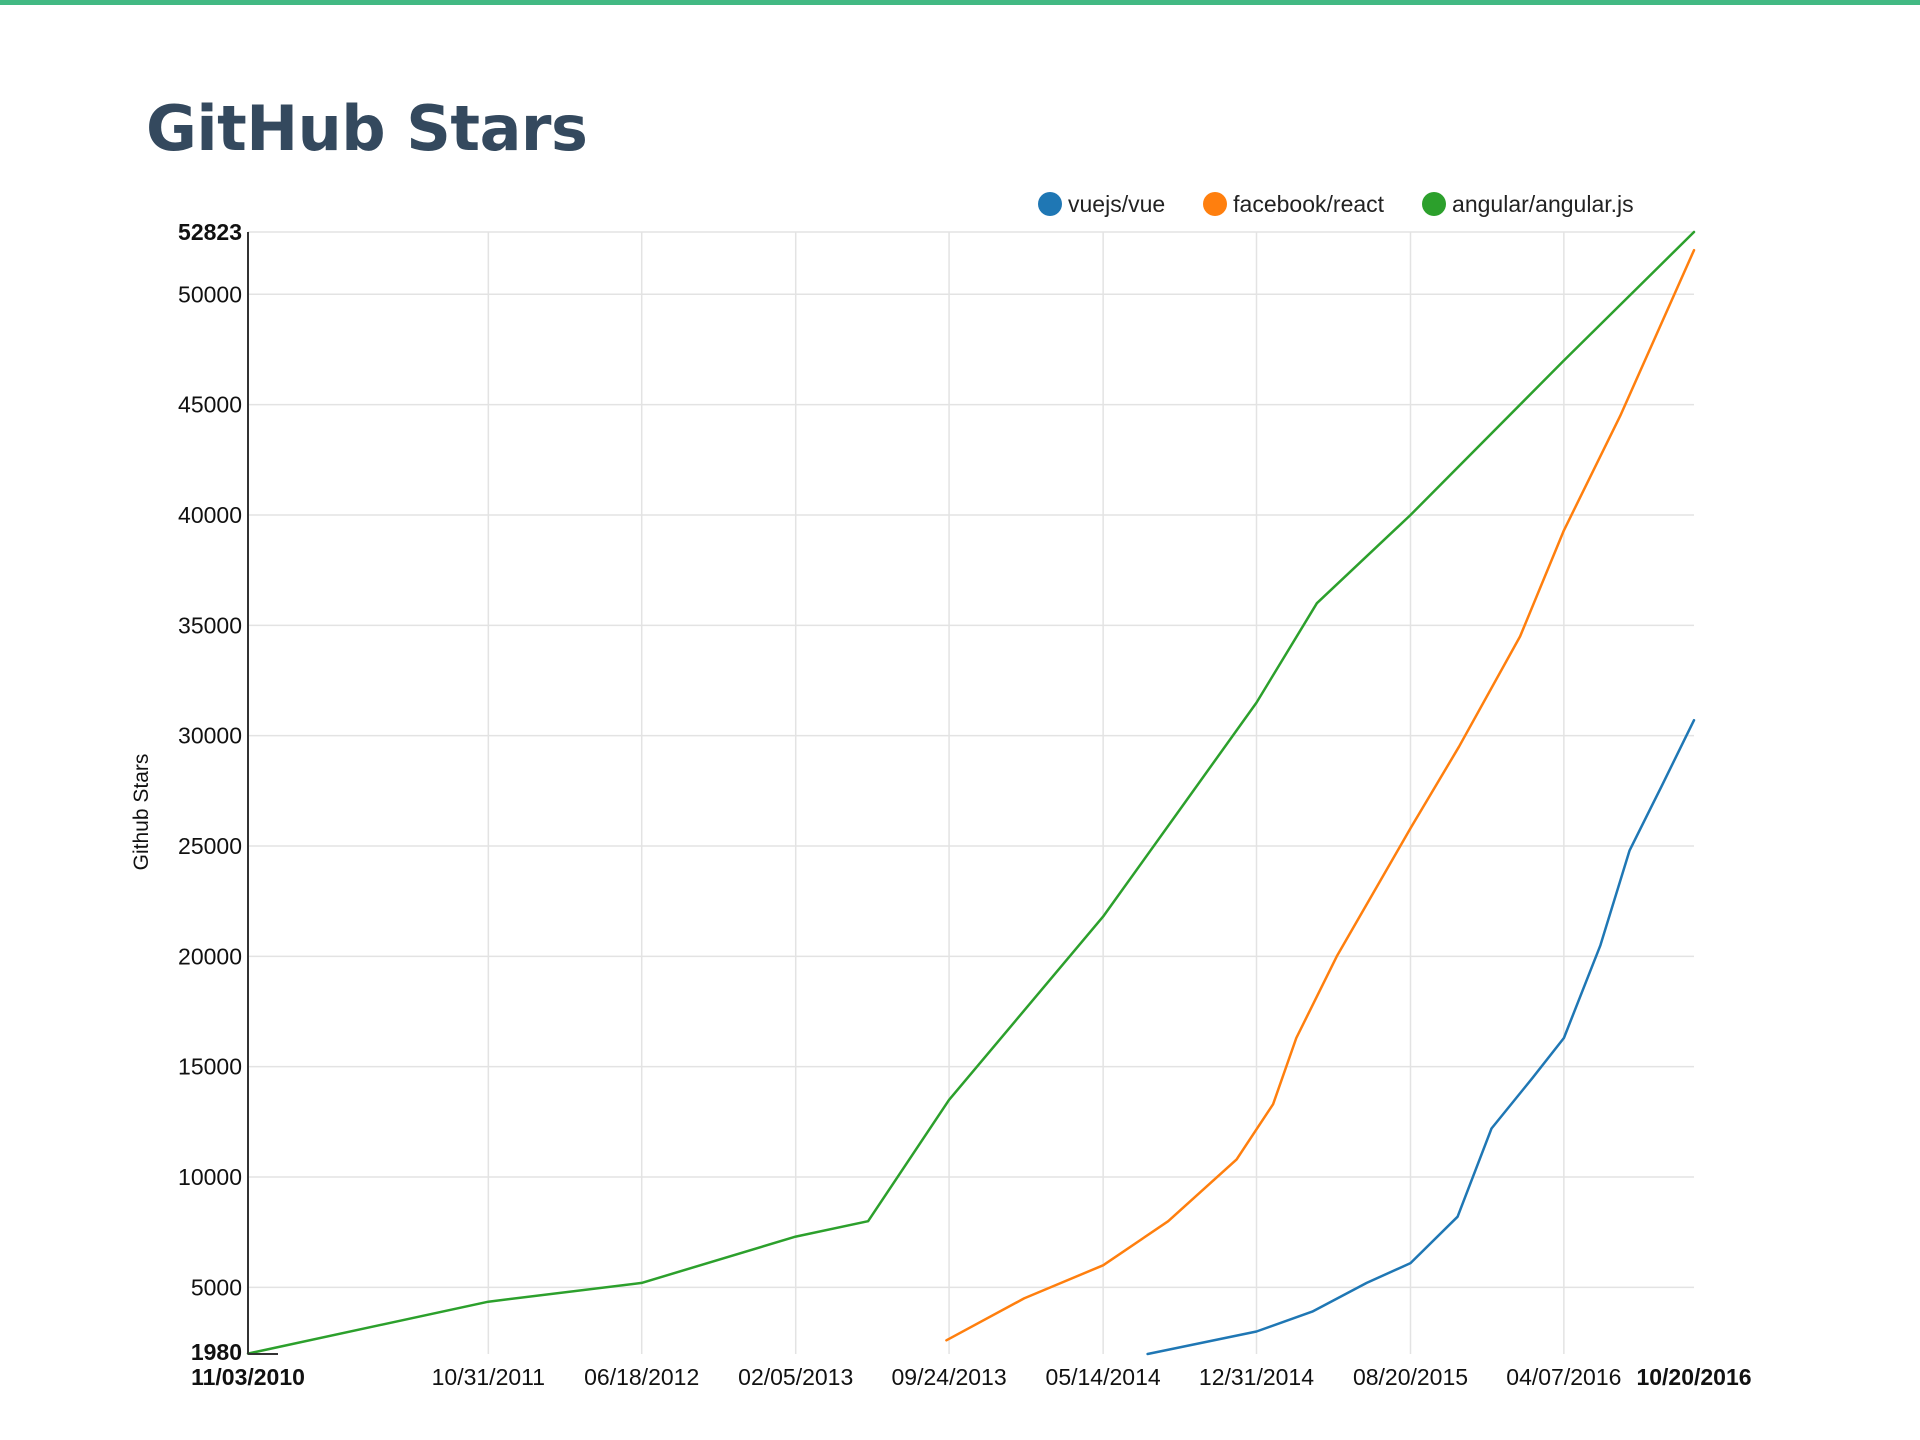 This screenshot has height=1440, width=1920. I want to click on y-tick-label: 25000, so click(210, 846).